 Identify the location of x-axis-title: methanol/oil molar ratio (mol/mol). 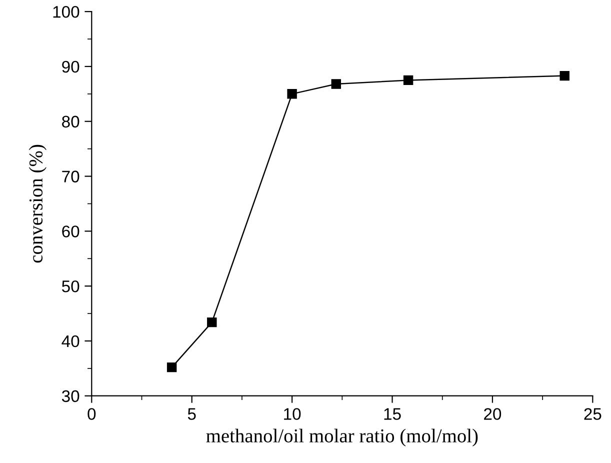
(342, 437).